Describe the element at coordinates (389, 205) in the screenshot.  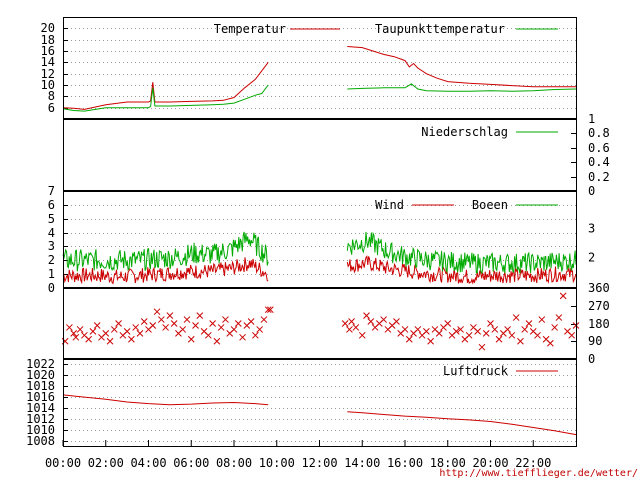
I see `legend-label: Wind` at that location.